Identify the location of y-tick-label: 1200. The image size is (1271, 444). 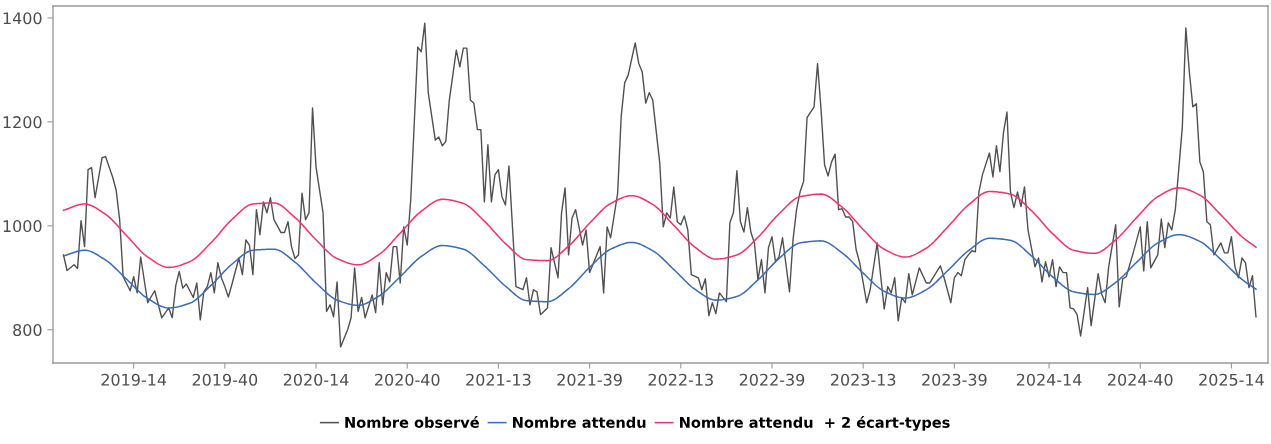
(22, 122).